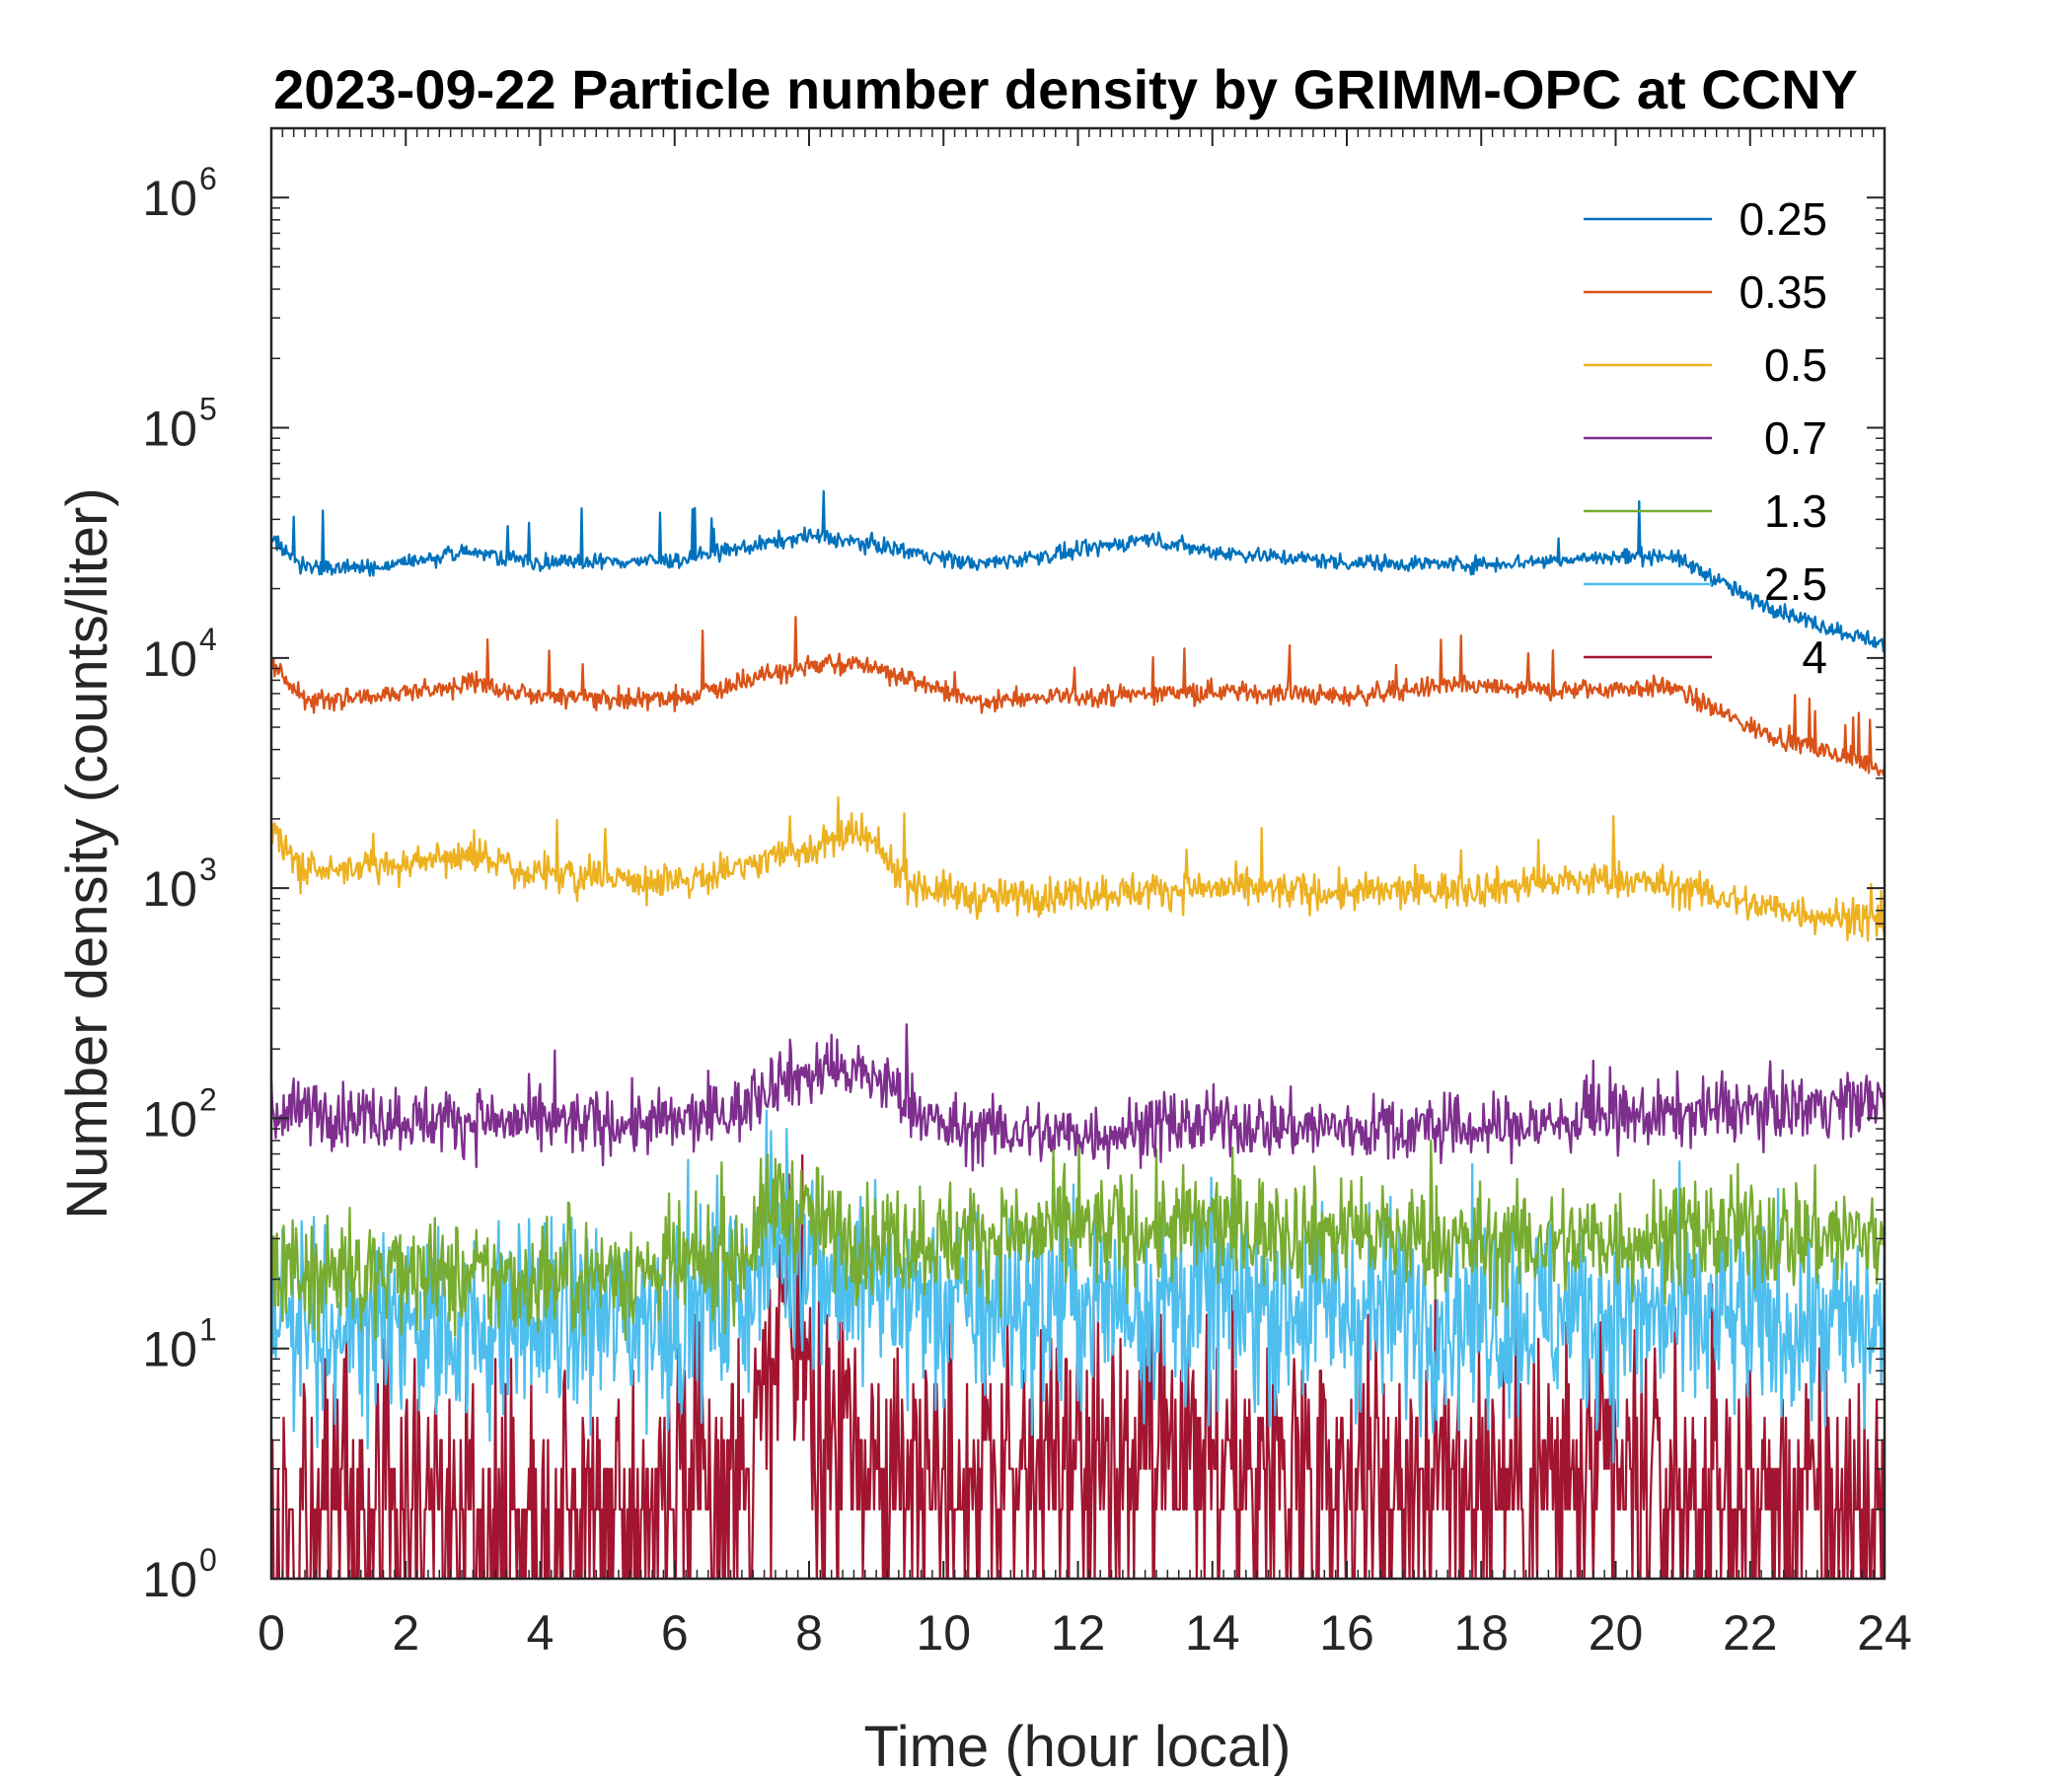  I want to click on legend: 0.25 0.35 0.5 0.7 1.3 2.5 4, so click(1706, 438).